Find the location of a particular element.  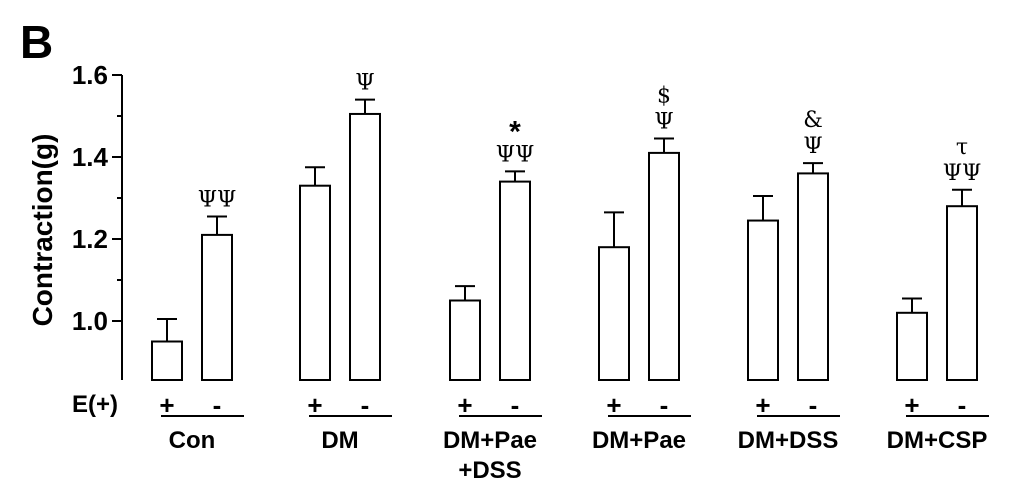

significance-mark: * is located at coordinates (515, 131).